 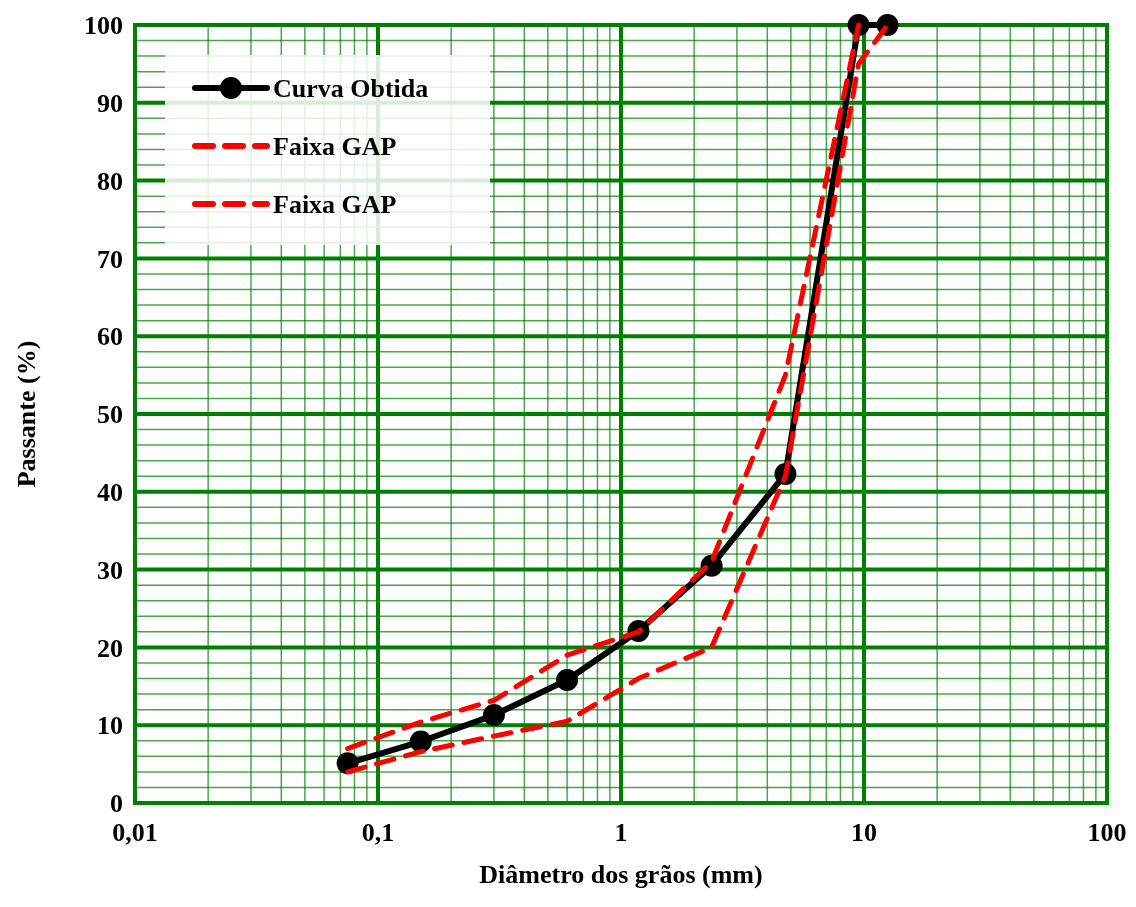 What do you see at coordinates (116, 804) in the screenshot?
I see `y-tick-label: 0` at bounding box center [116, 804].